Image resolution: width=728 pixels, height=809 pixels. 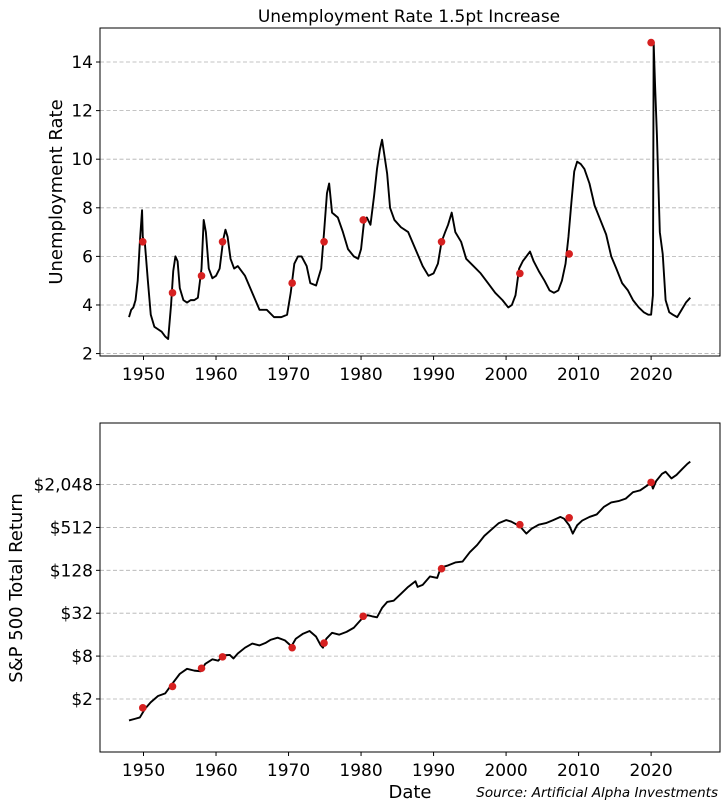 What do you see at coordinates (409, 792) in the screenshot?
I see `sp500-x-axis-label: Date` at bounding box center [409, 792].